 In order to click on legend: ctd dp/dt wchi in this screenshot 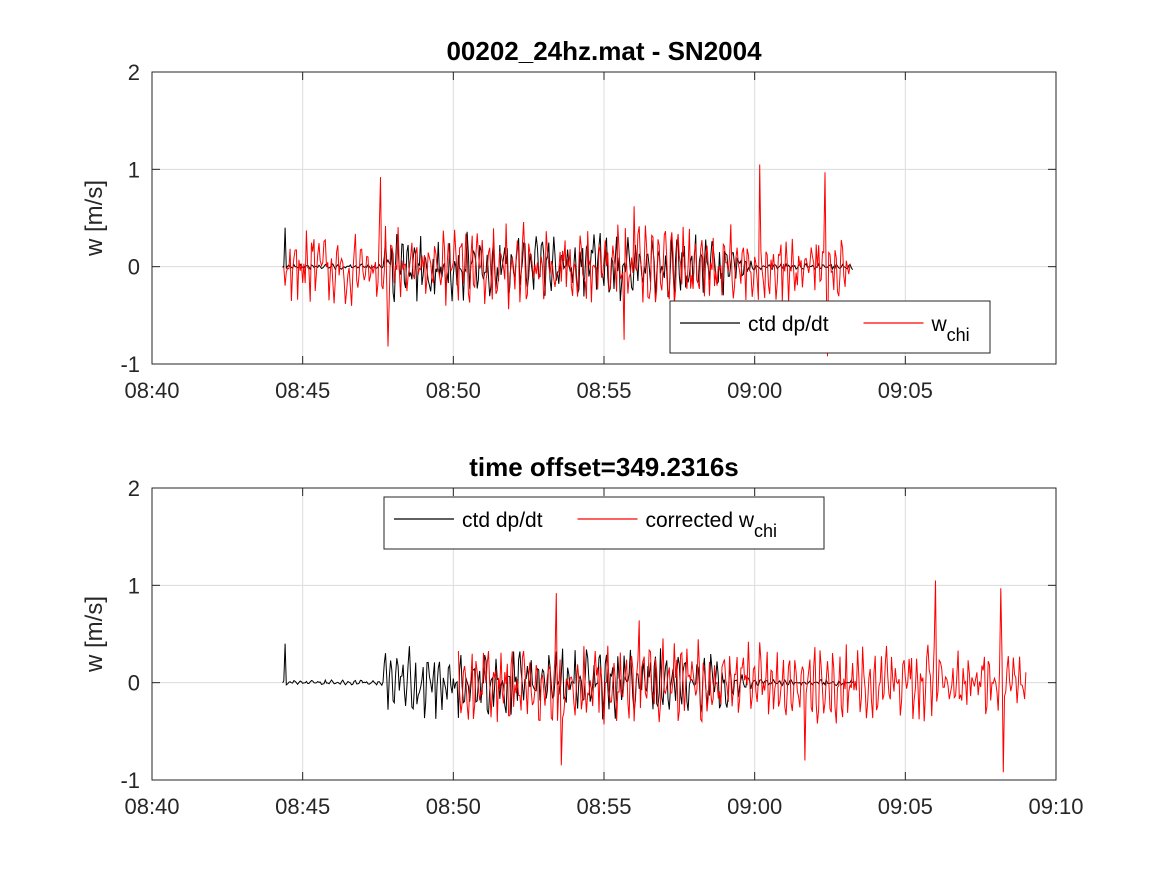, I will do `click(830, 327)`.